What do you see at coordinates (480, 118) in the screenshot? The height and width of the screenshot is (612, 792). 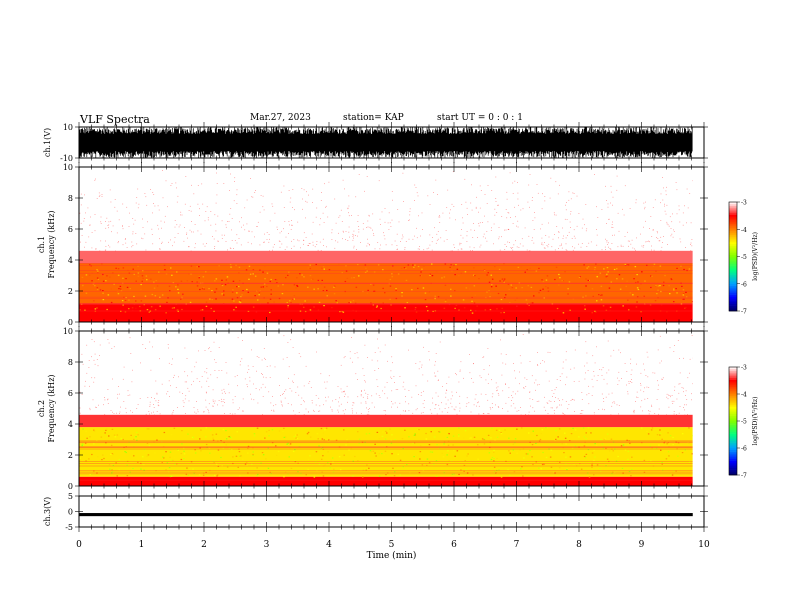 I see `start-time-label: start UT = 0 : 0 : 1` at bounding box center [480, 118].